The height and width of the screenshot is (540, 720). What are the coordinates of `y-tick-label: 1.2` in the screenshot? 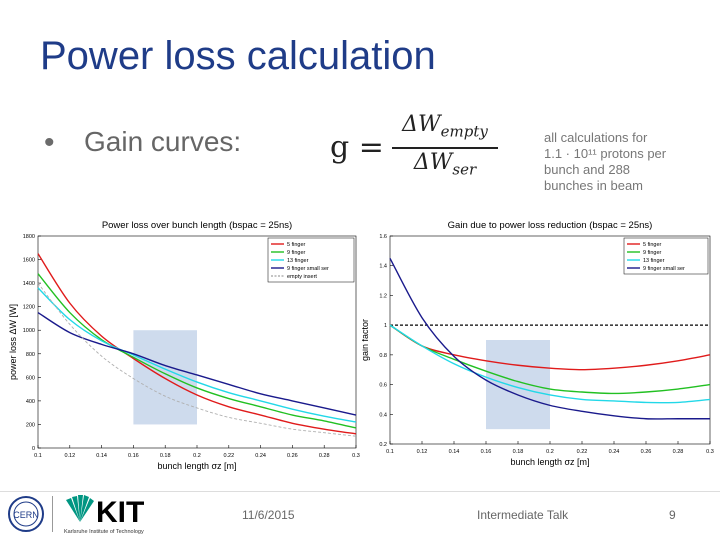 It's located at (383, 296).